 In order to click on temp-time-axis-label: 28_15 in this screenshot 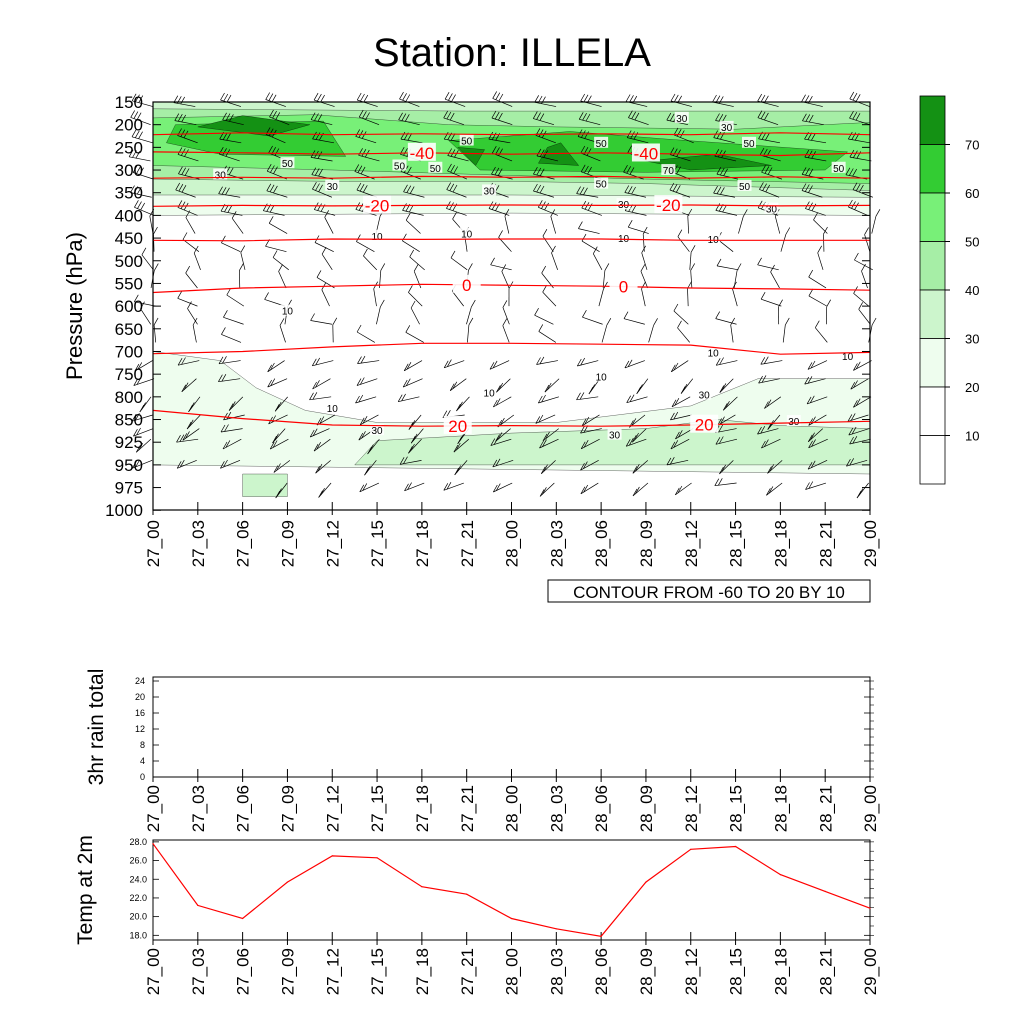, I will do `click(736, 971)`.